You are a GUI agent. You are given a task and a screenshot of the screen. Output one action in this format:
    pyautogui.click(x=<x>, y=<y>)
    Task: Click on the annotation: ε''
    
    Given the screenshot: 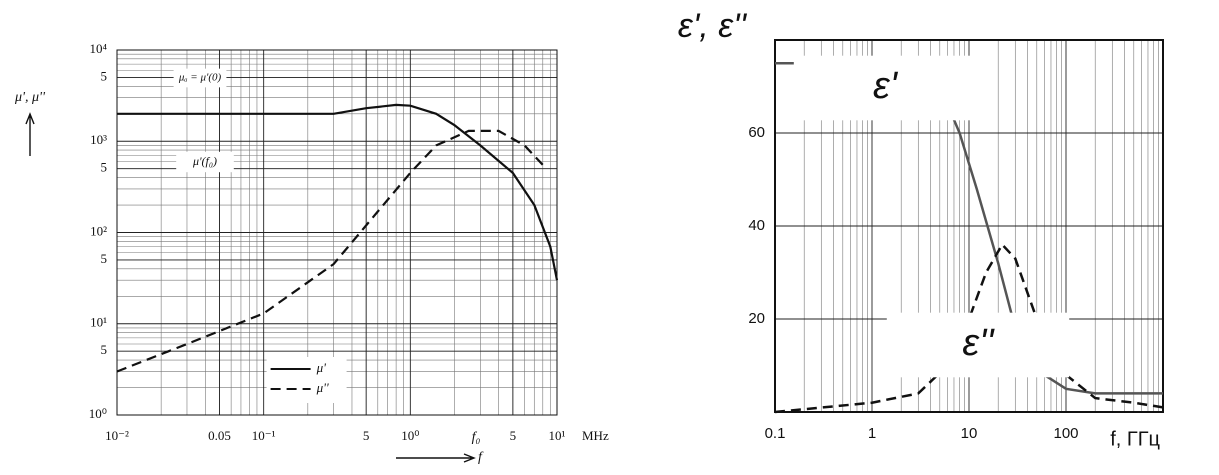 What is the action you would take?
    pyautogui.click(x=978, y=343)
    